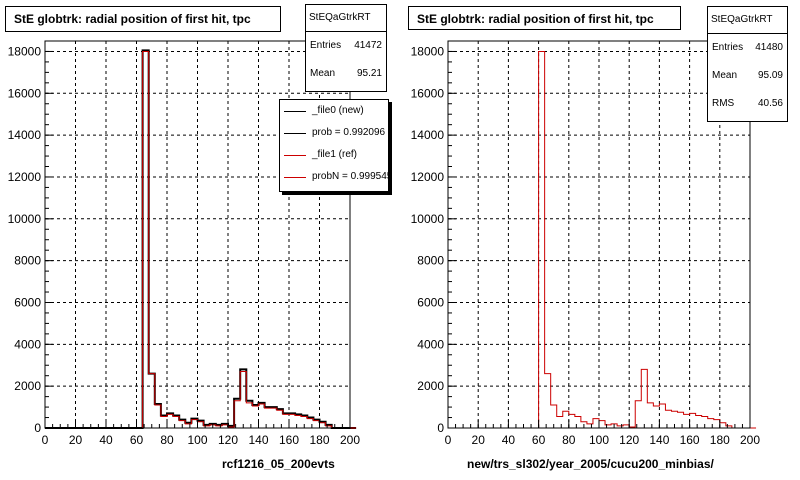 The image size is (800, 480). I want to click on legend-line-new, so click(295, 111).